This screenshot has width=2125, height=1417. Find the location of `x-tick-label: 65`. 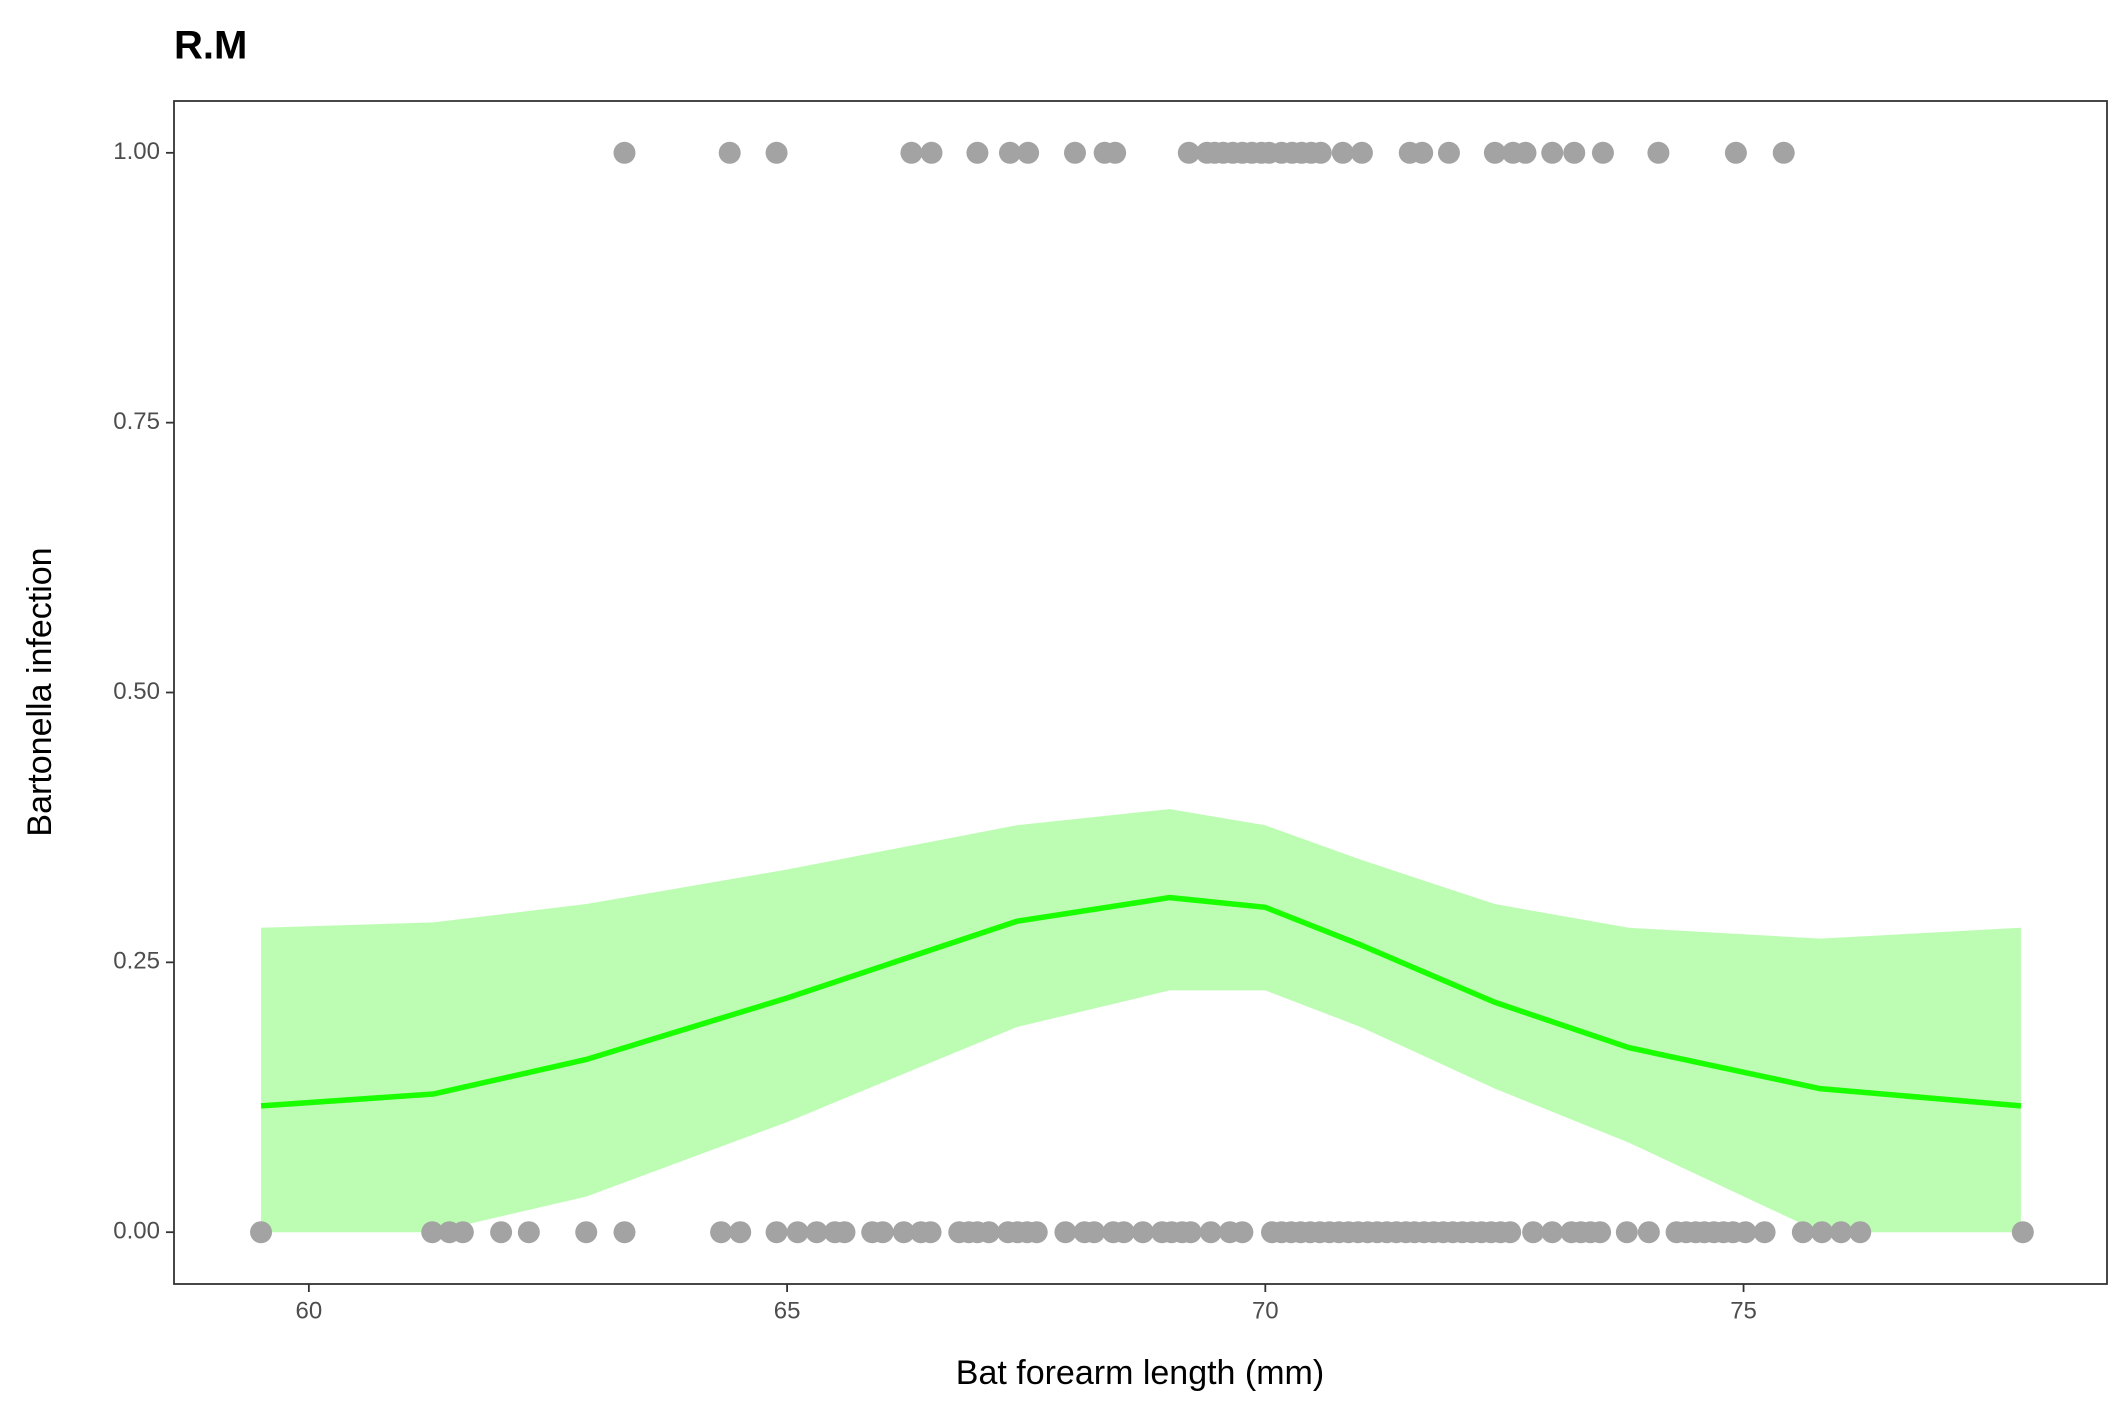

x-tick-label: 65 is located at coordinates (787, 1310).